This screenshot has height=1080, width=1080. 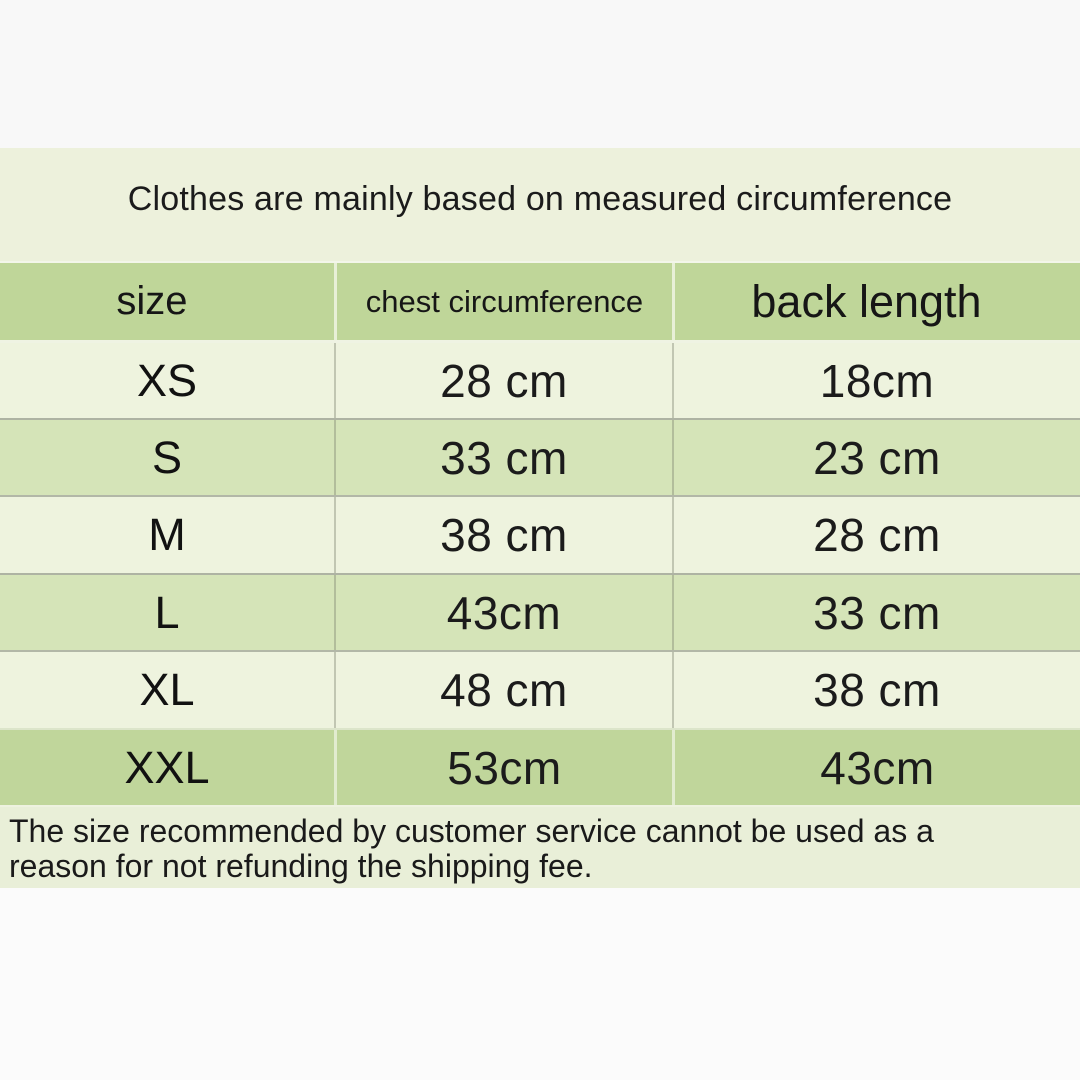 What do you see at coordinates (167, 380) in the screenshot?
I see `size-cell: XS` at bounding box center [167, 380].